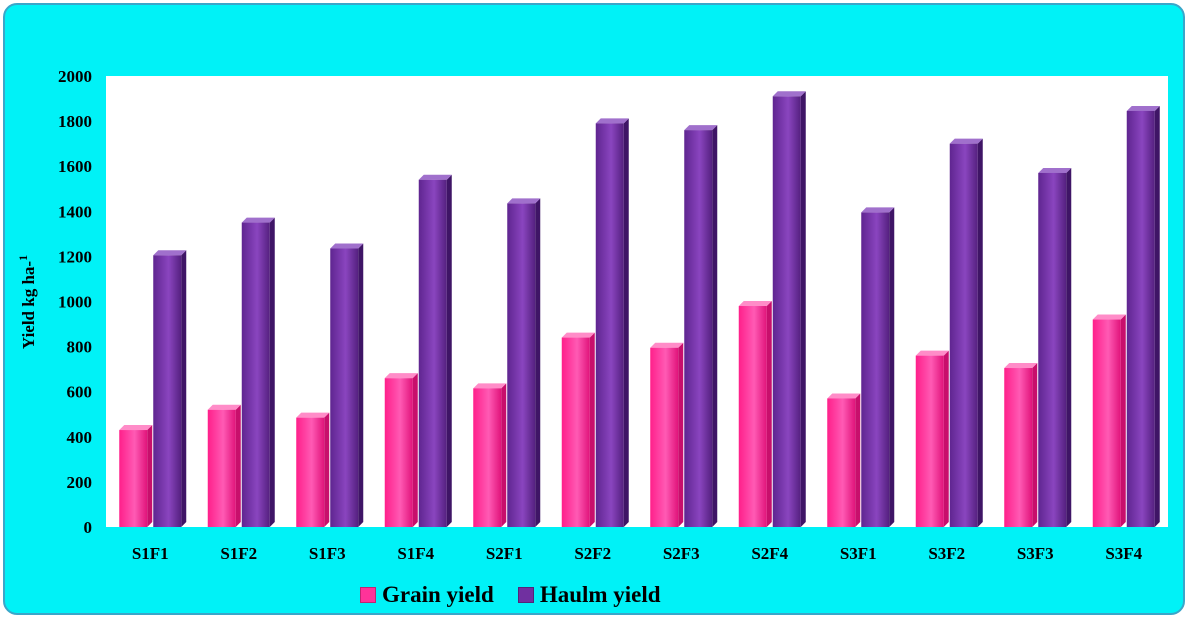 The width and height of the screenshot is (1190, 620). I want to click on bar-grain-yield-s3f2, so click(932, 438).